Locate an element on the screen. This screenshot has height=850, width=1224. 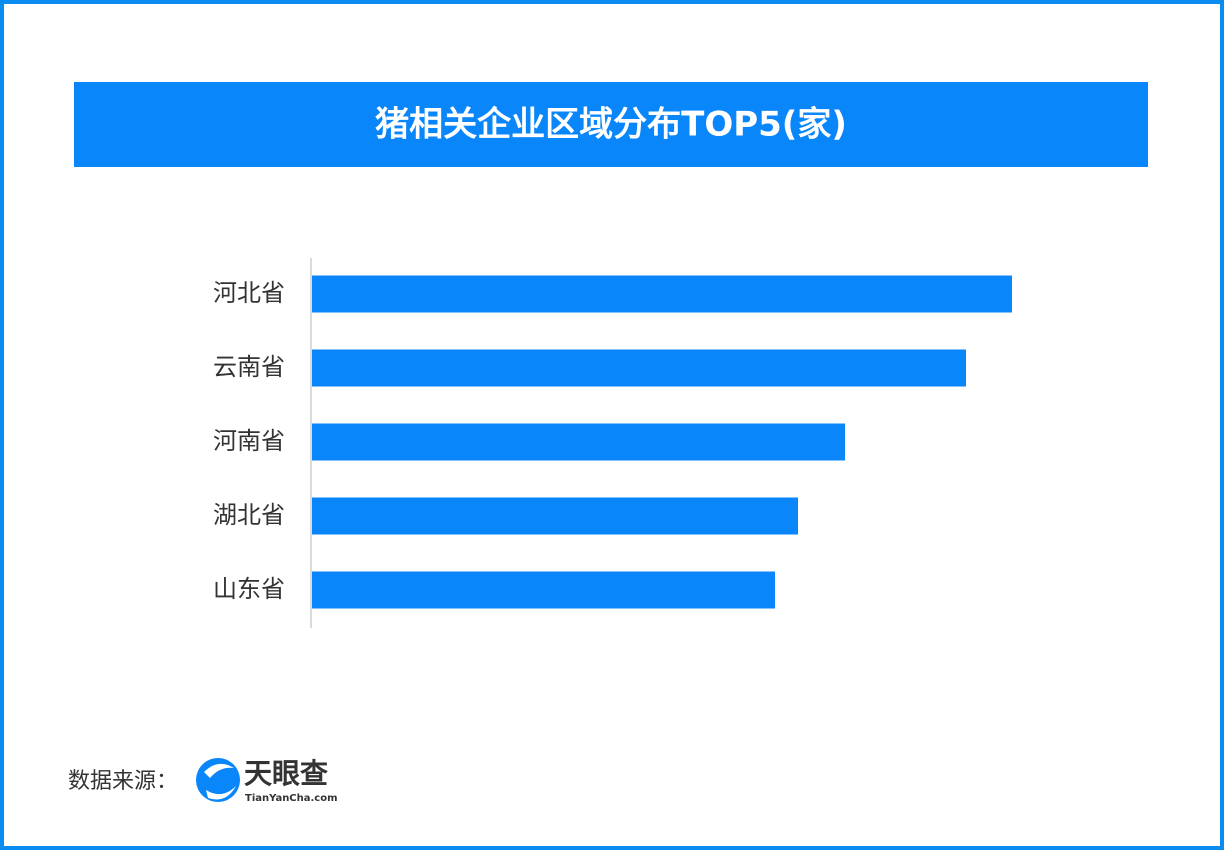
y-tick-label: 云南省 is located at coordinates (249, 367).